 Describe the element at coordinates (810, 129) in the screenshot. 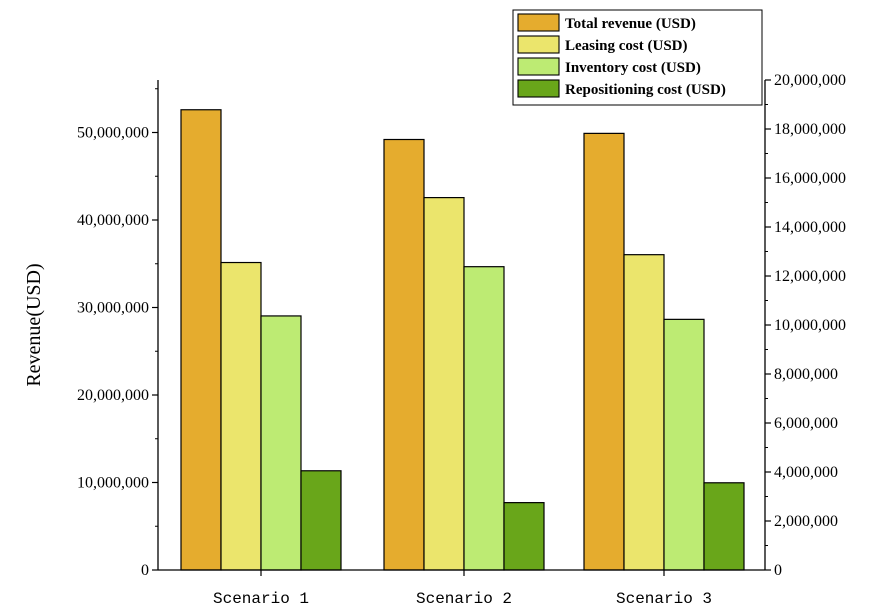

I see `right-tick-label-9: 18,000,000` at that location.